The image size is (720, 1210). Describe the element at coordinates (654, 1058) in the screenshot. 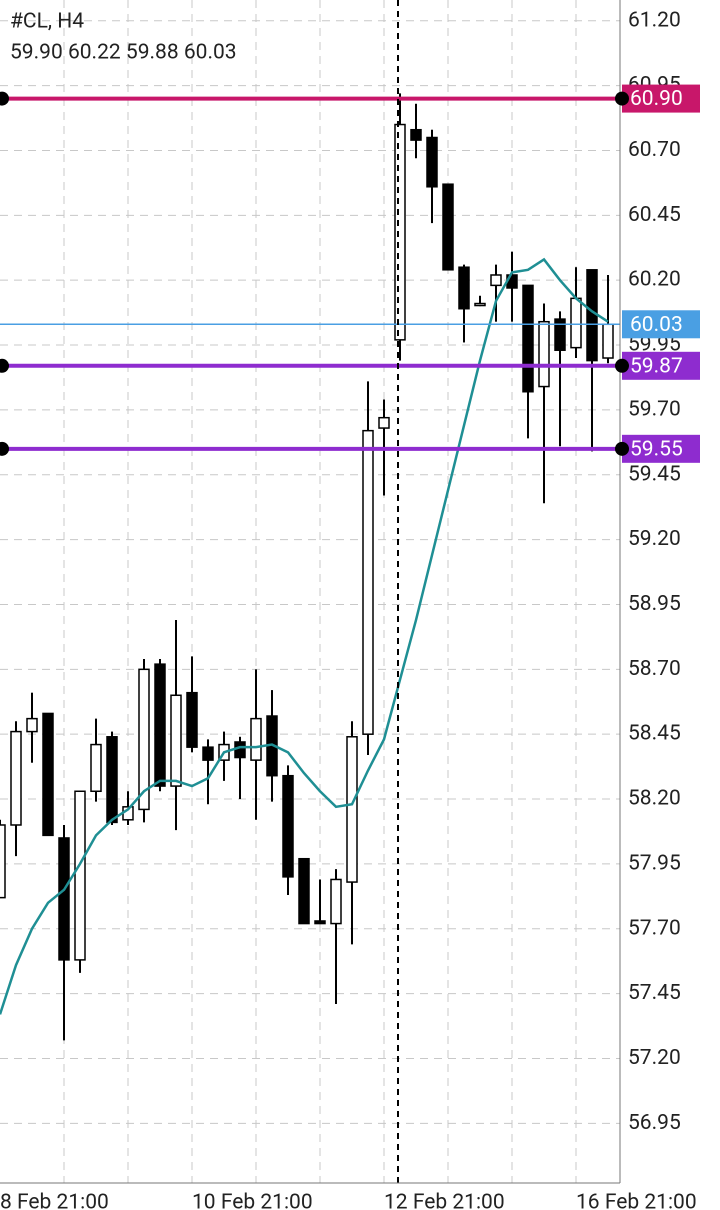

I see `y-tick-label: 57.20` at that location.